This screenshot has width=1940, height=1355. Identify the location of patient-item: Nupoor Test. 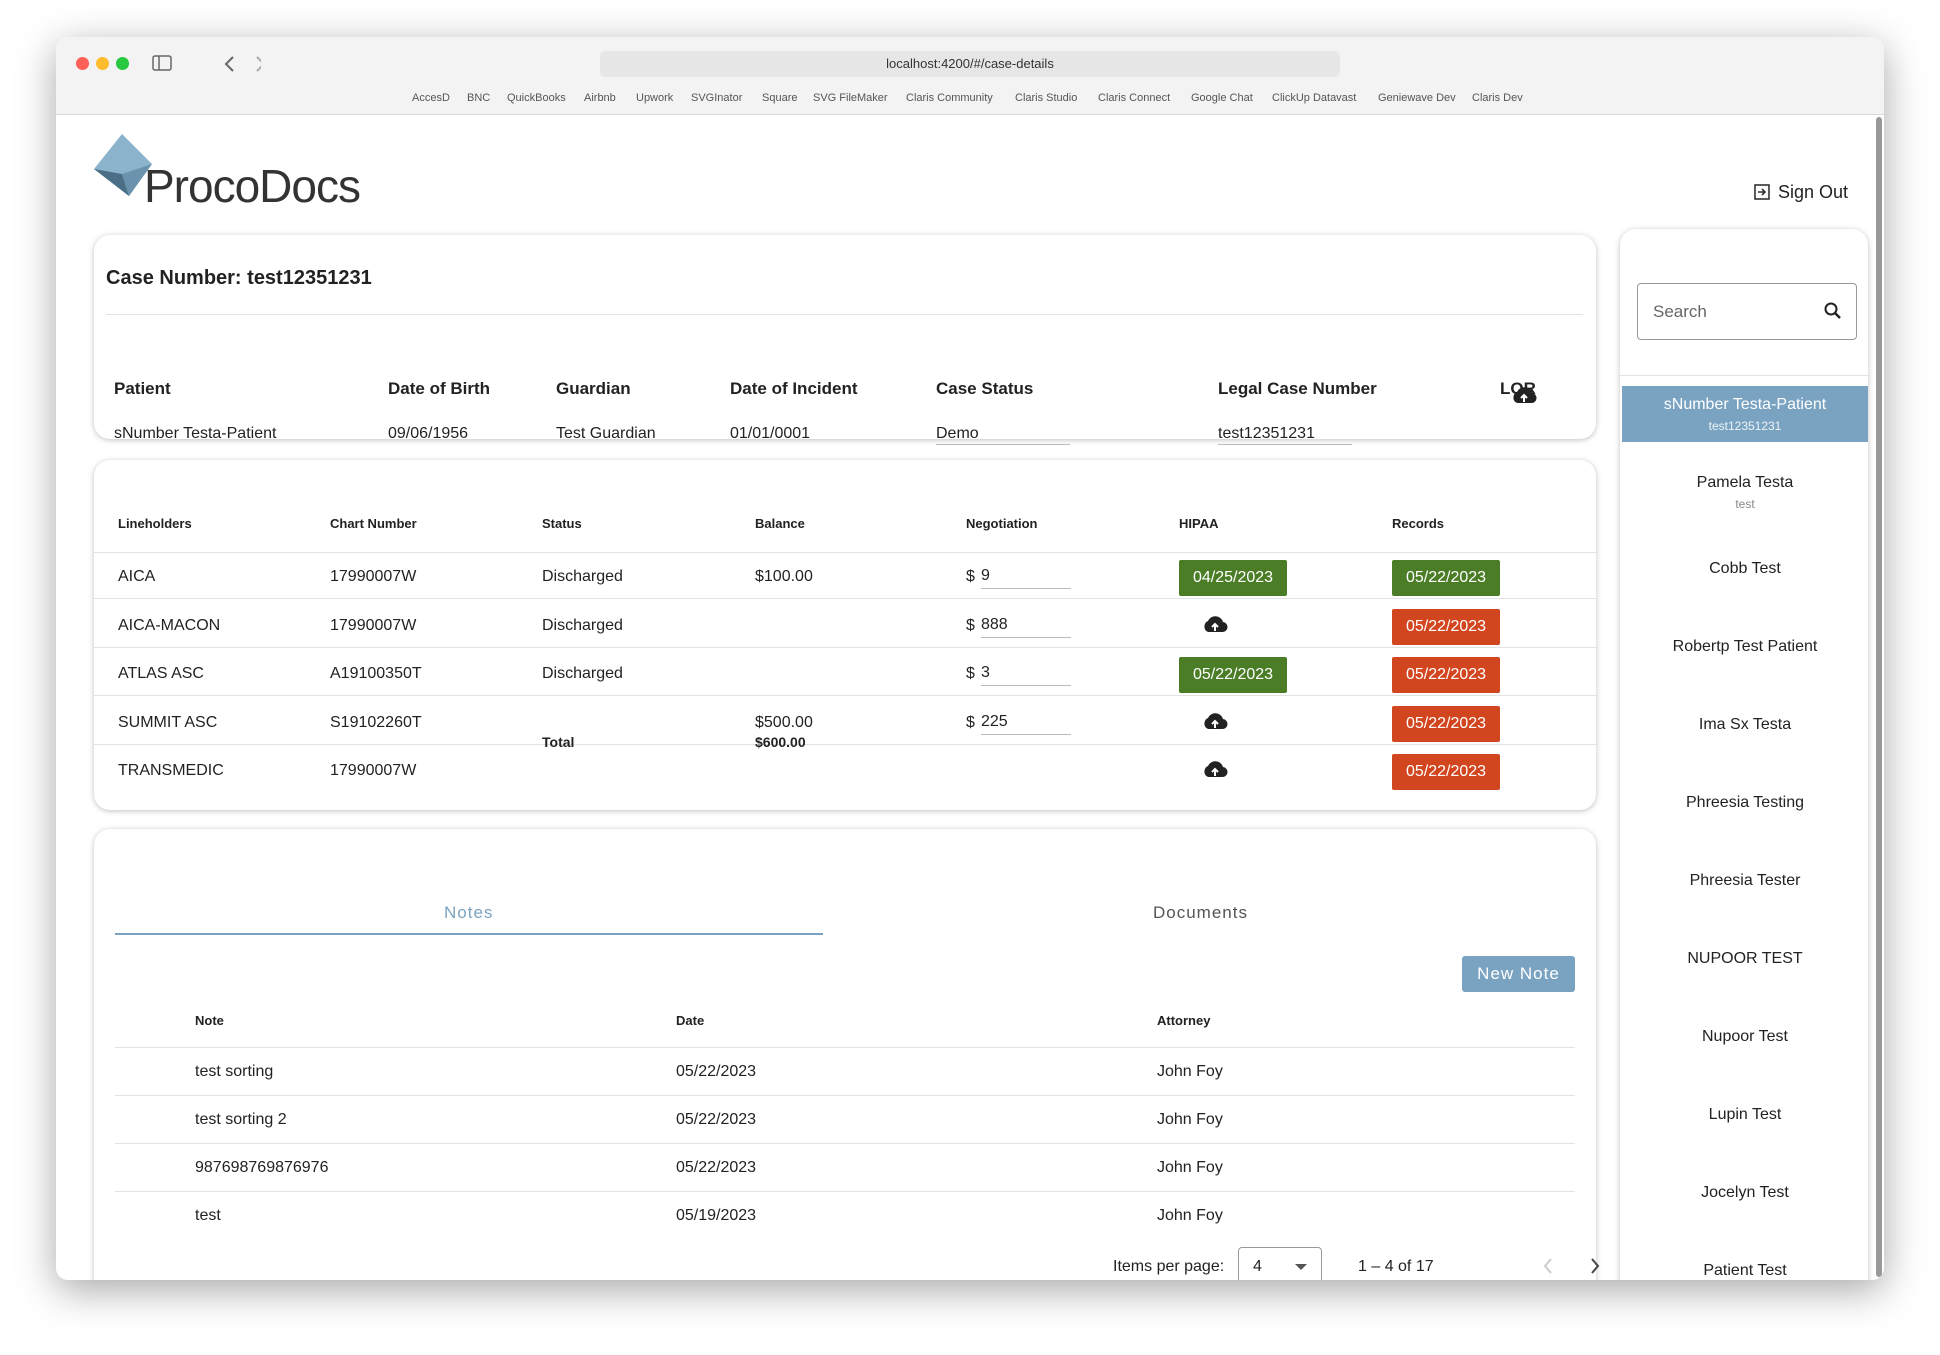
(1745, 1038).